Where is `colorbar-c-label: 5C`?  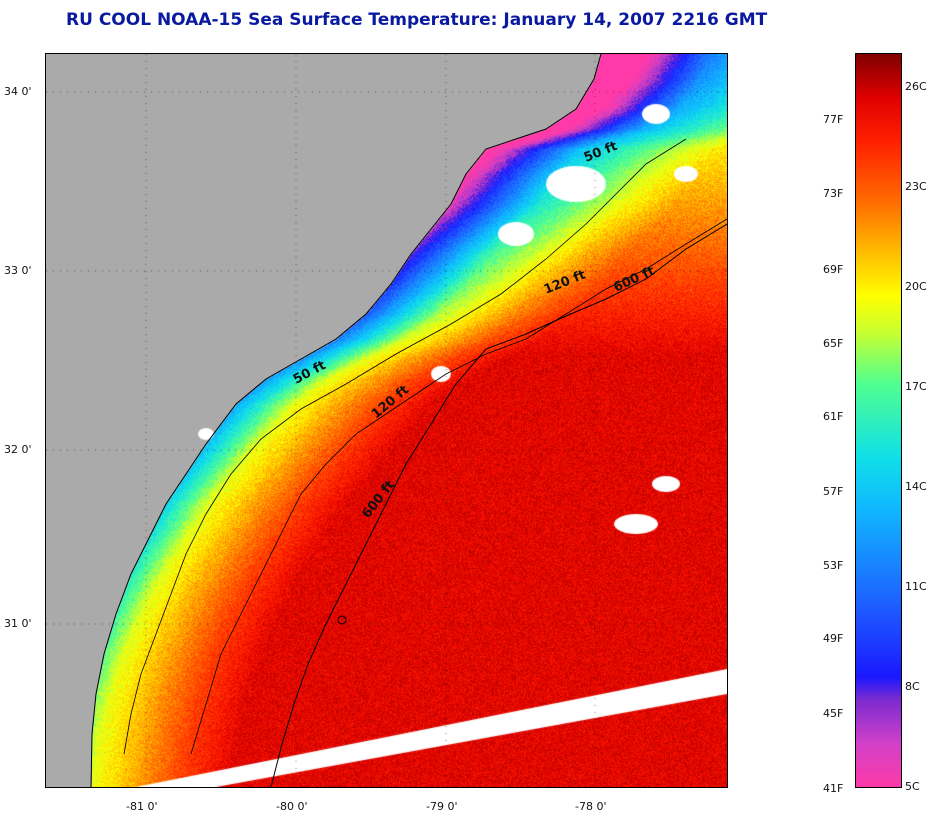 colorbar-c-label: 5C is located at coordinates (912, 786).